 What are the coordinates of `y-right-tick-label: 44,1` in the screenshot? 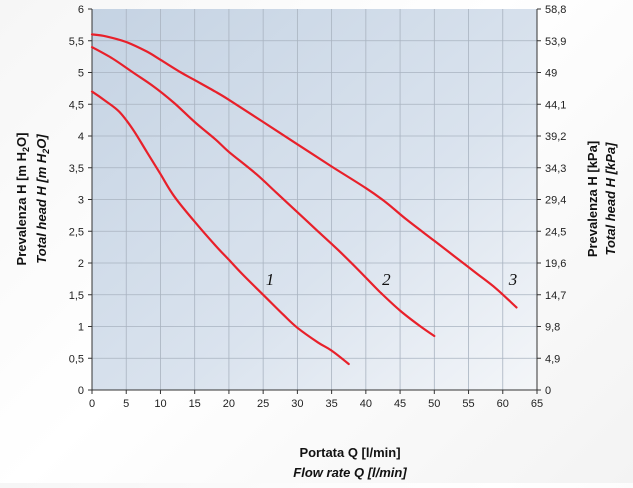 It's located at (555, 105).